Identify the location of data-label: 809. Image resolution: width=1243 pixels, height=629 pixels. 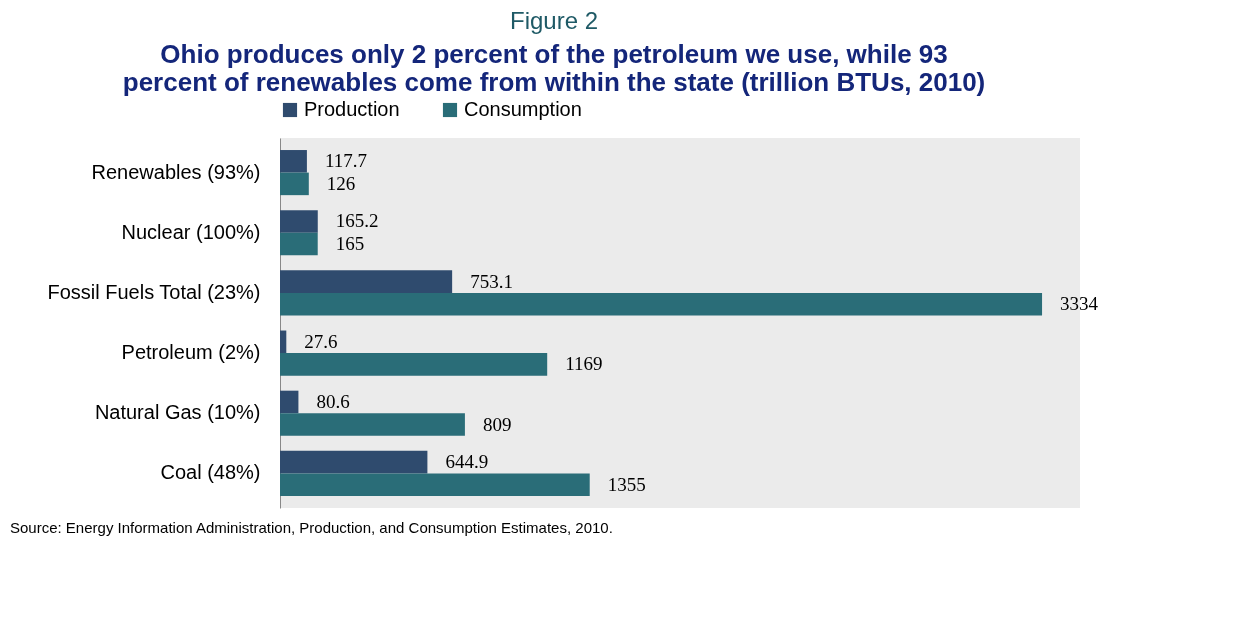
(497, 424).